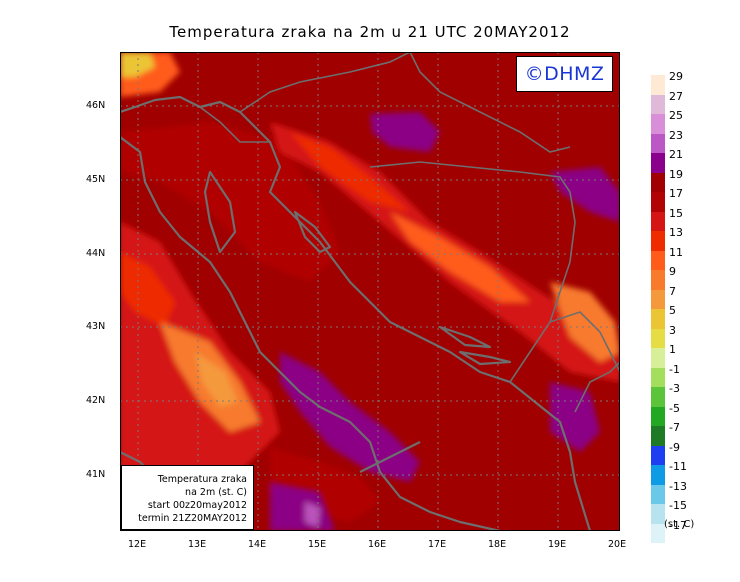 The width and height of the screenshot is (740, 582). I want to click on legend-label: 5, so click(672, 310).